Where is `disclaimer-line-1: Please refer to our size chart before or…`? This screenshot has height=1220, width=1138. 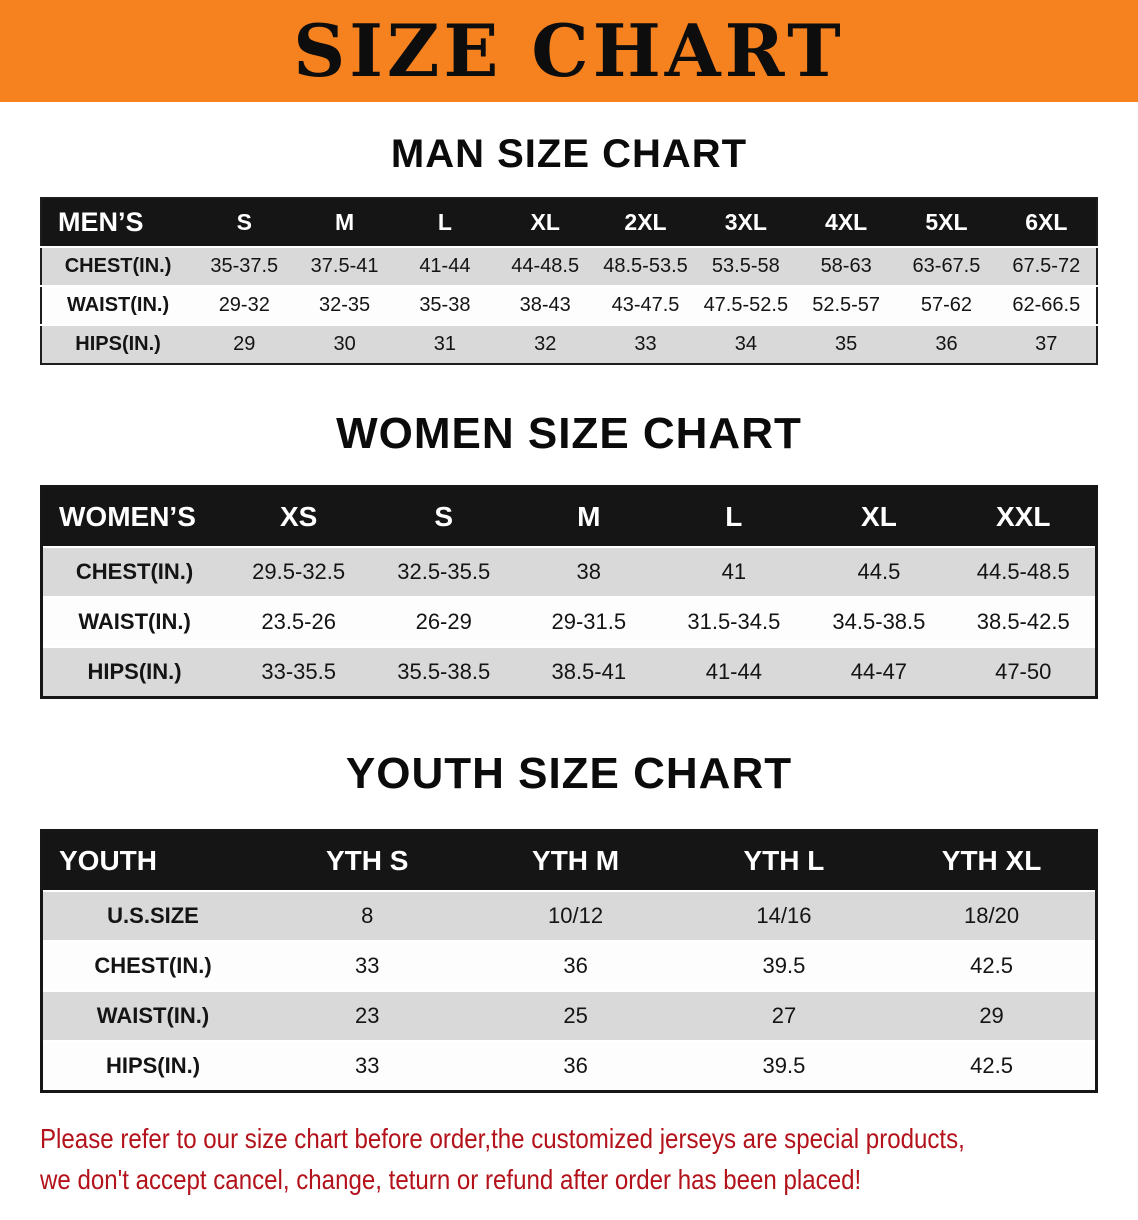
disclaimer-line-1: Please refer to our size chart before or… is located at coordinates (502, 1138).